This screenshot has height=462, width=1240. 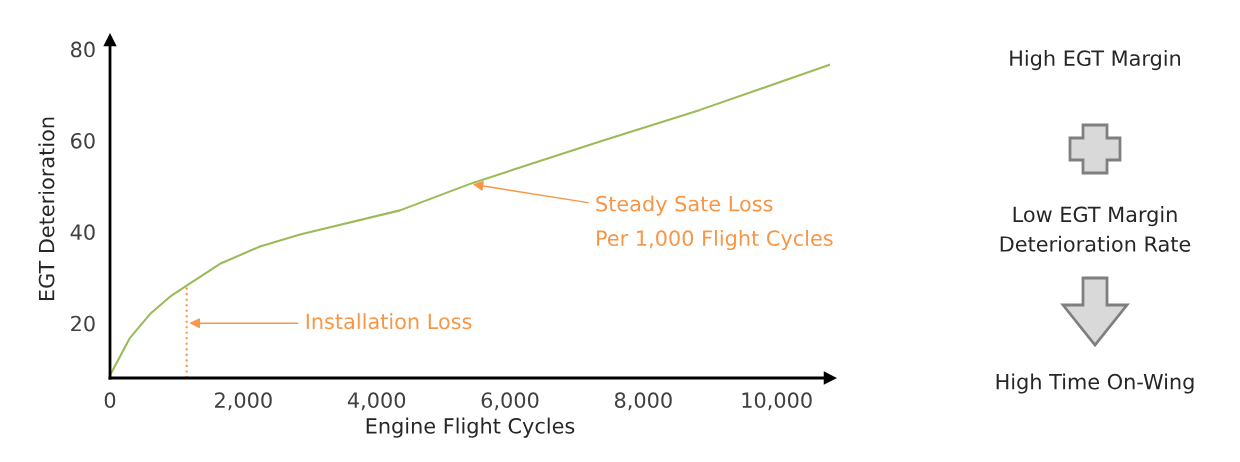 I want to click on text: High EGT Margin, so click(x=1095, y=60).